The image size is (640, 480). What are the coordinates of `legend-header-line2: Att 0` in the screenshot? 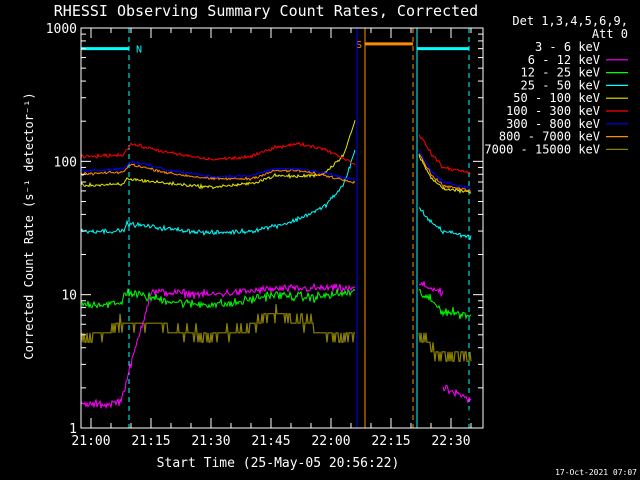 It's located at (610, 34).